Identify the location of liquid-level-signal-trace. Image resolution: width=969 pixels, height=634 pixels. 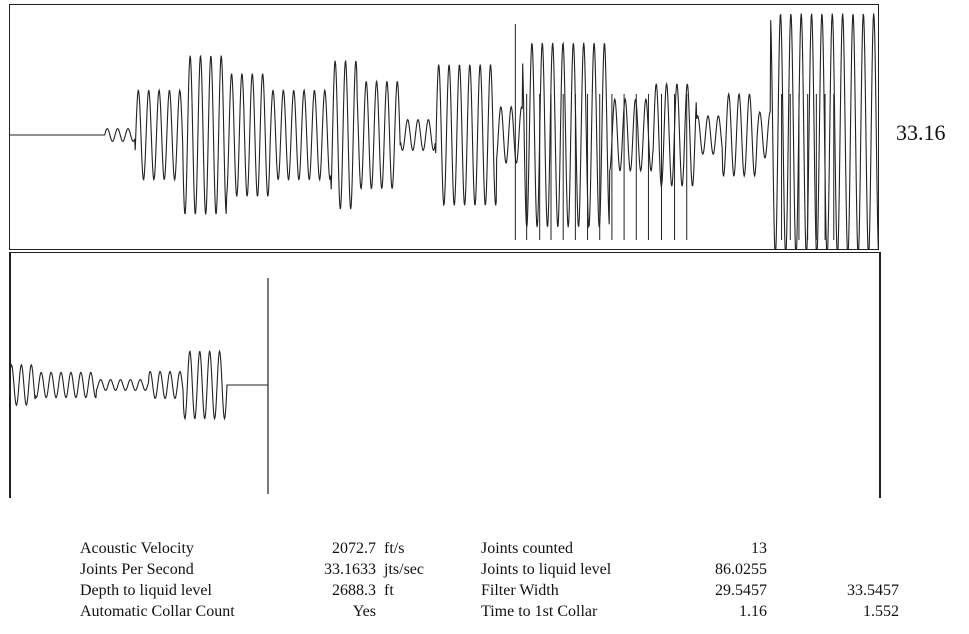
(138, 385).